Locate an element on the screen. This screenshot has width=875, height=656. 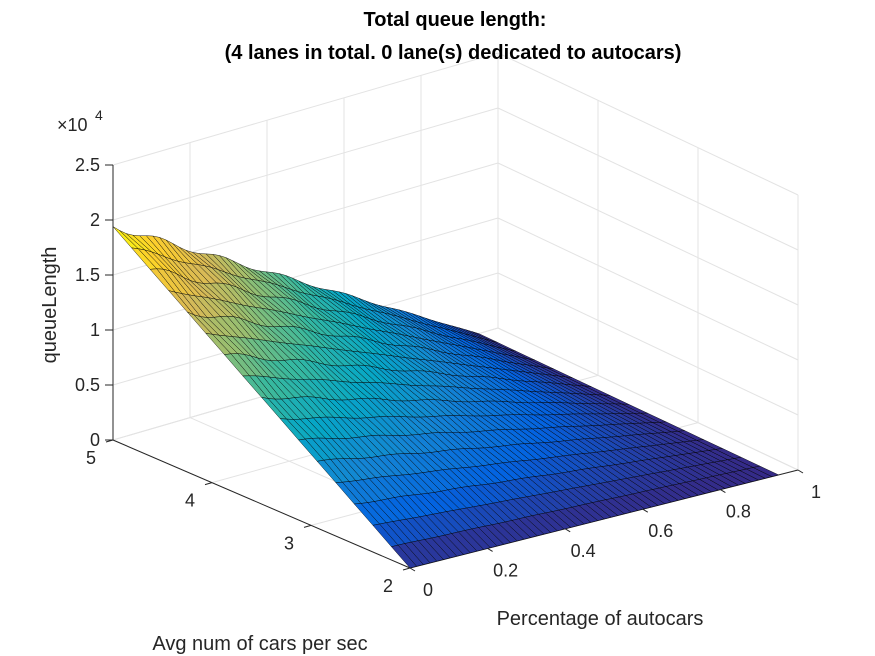
x-tick-label: 0 is located at coordinates (428, 590).